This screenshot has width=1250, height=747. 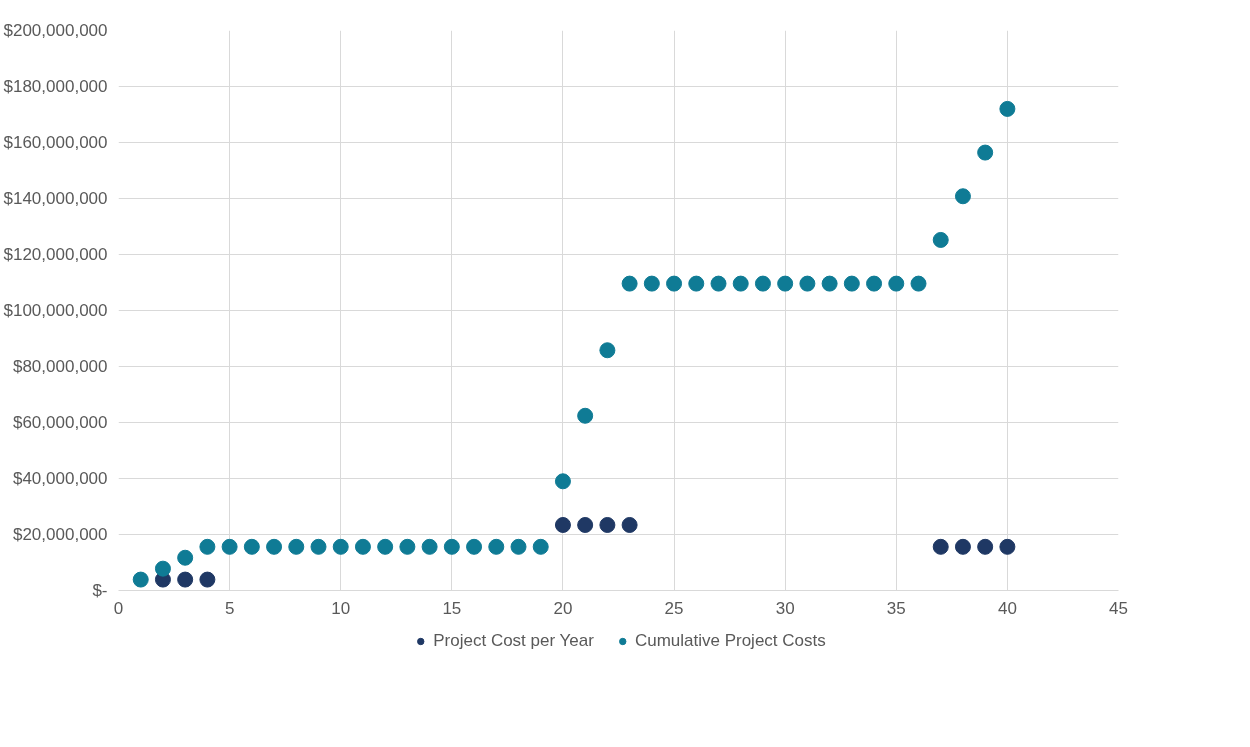 What do you see at coordinates (100, 590) in the screenshot?
I see `y-tick-label: $-` at bounding box center [100, 590].